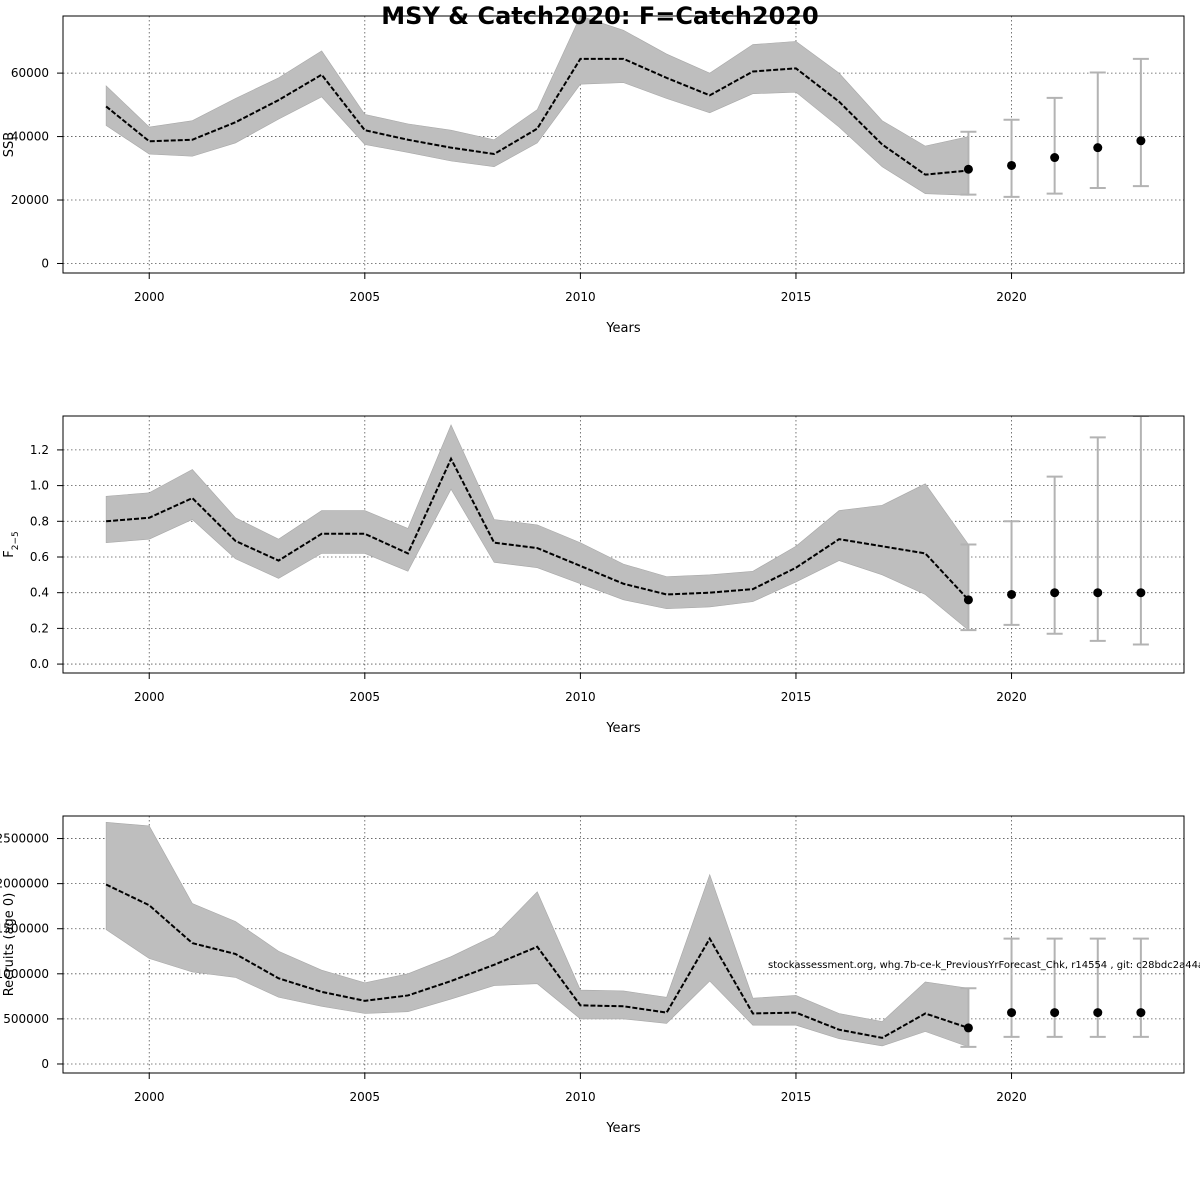 The width and height of the screenshot is (1200, 1200). What do you see at coordinates (39, 593) in the screenshot?
I see `y-tick-label: 0.4` at bounding box center [39, 593].